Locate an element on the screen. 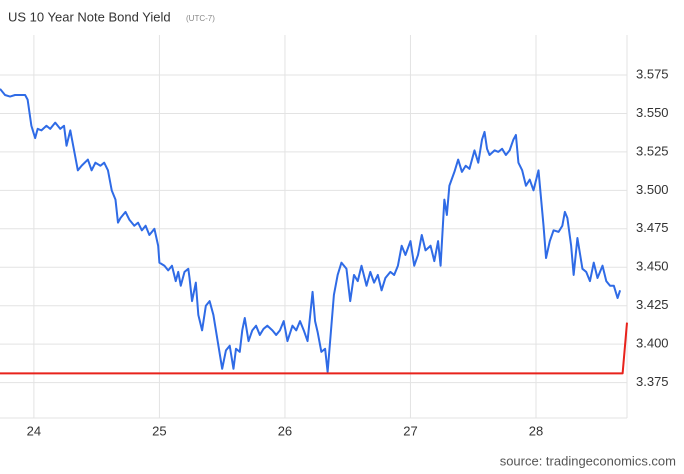 This screenshot has width=684, height=474. y-tick-label: 3.475 is located at coordinates (652, 227).